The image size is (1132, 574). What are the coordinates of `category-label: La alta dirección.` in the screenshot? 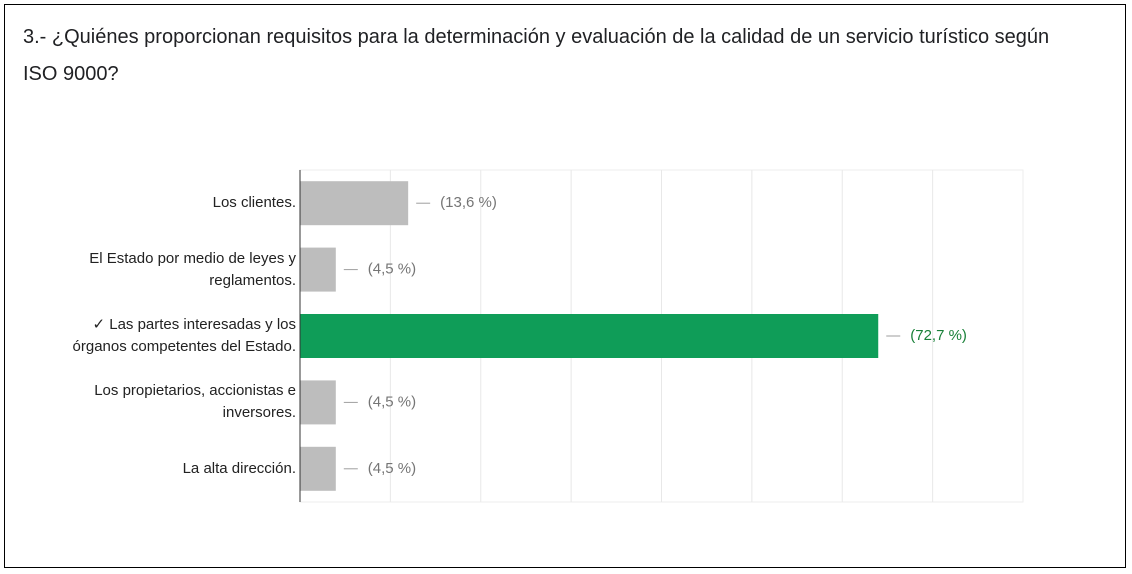 It's located at (239, 468).